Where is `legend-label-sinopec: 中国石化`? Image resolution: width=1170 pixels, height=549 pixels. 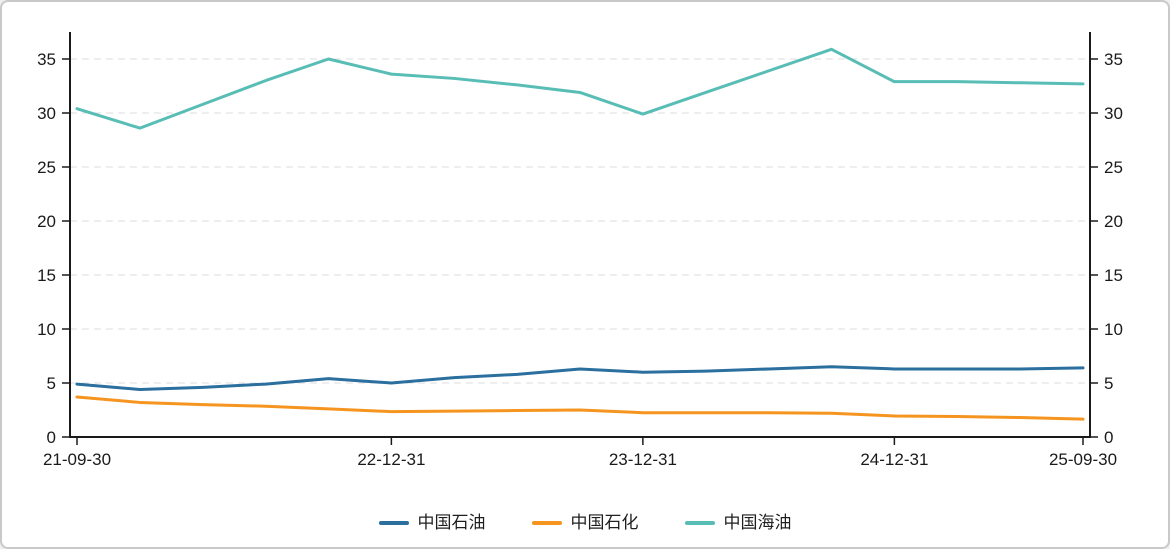
legend-label-sinopec: 中国石化 is located at coordinates (604, 522).